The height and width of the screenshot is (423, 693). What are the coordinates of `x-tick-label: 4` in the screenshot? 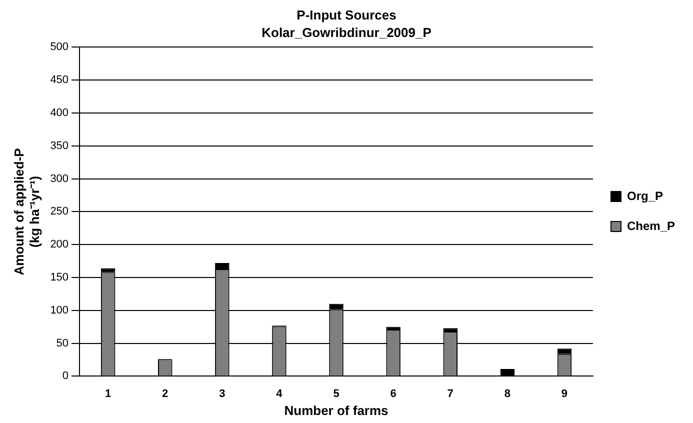 It's located at (280, 394).